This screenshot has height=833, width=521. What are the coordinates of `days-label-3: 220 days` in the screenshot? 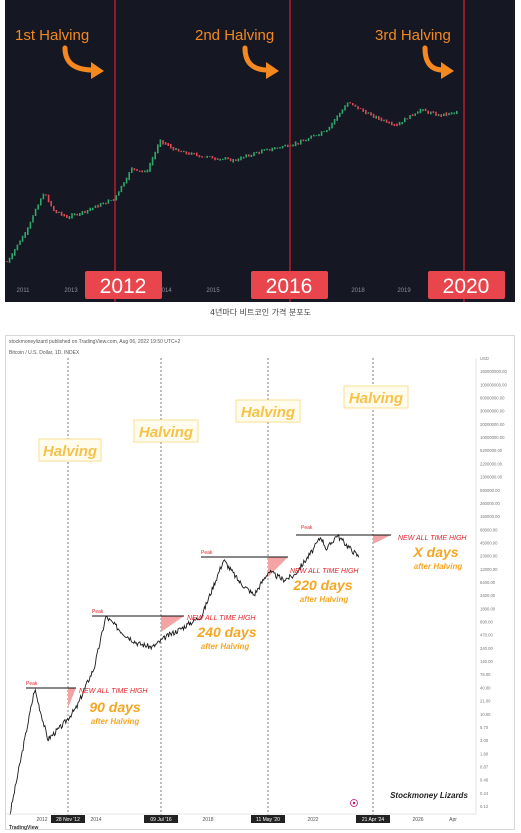 It's located at (322, 585).